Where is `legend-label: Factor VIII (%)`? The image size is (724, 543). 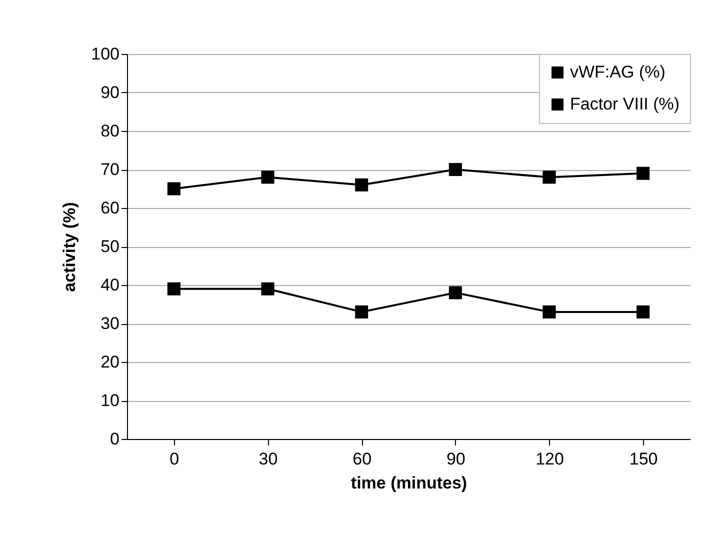
legend-label: Factor VIII (%) is located at coordinates (625, 104).